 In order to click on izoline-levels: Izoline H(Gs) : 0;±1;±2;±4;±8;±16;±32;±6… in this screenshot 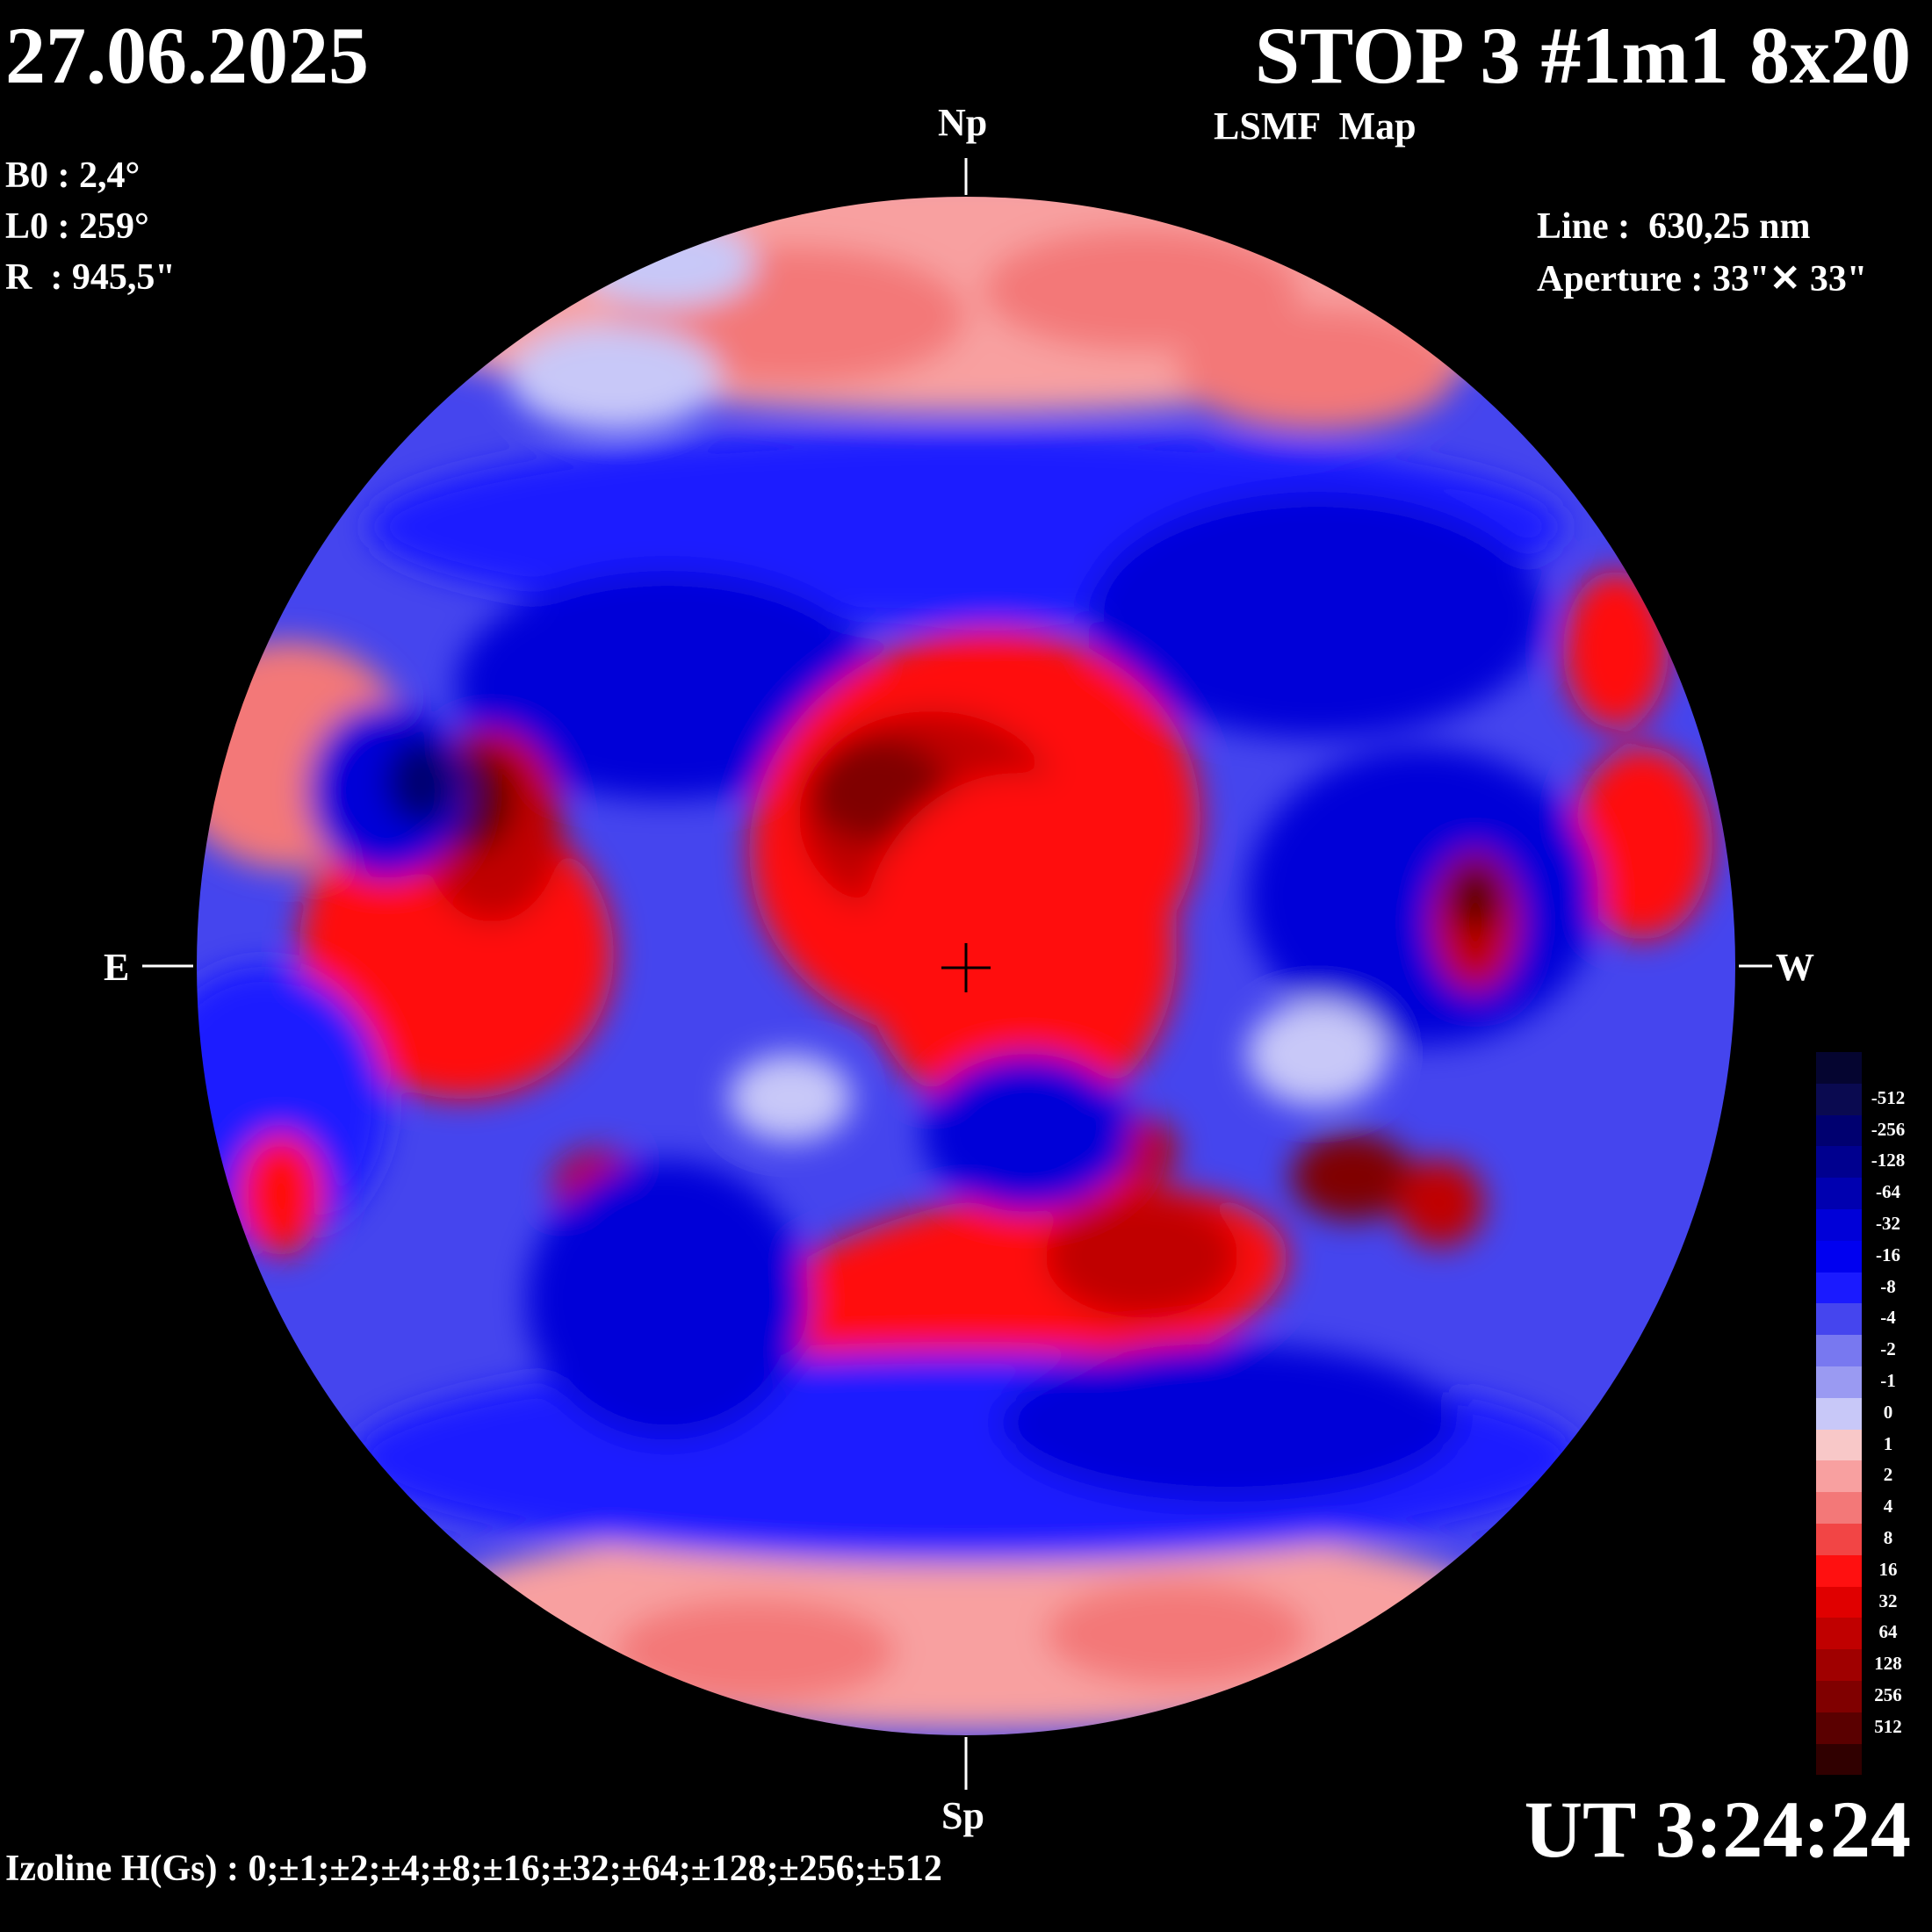, I will do `click(474, 1869)`.